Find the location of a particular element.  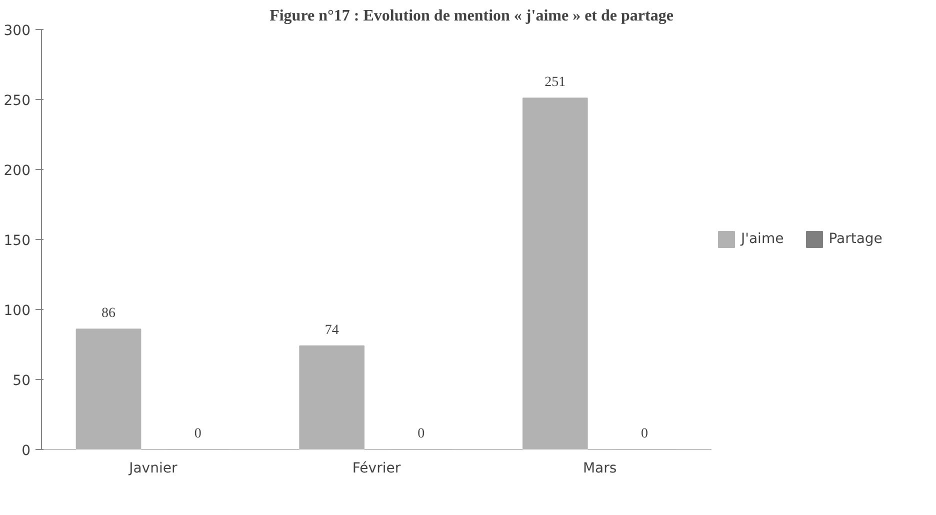

y-tick-label: 300 is located at coordinates (17, 31).